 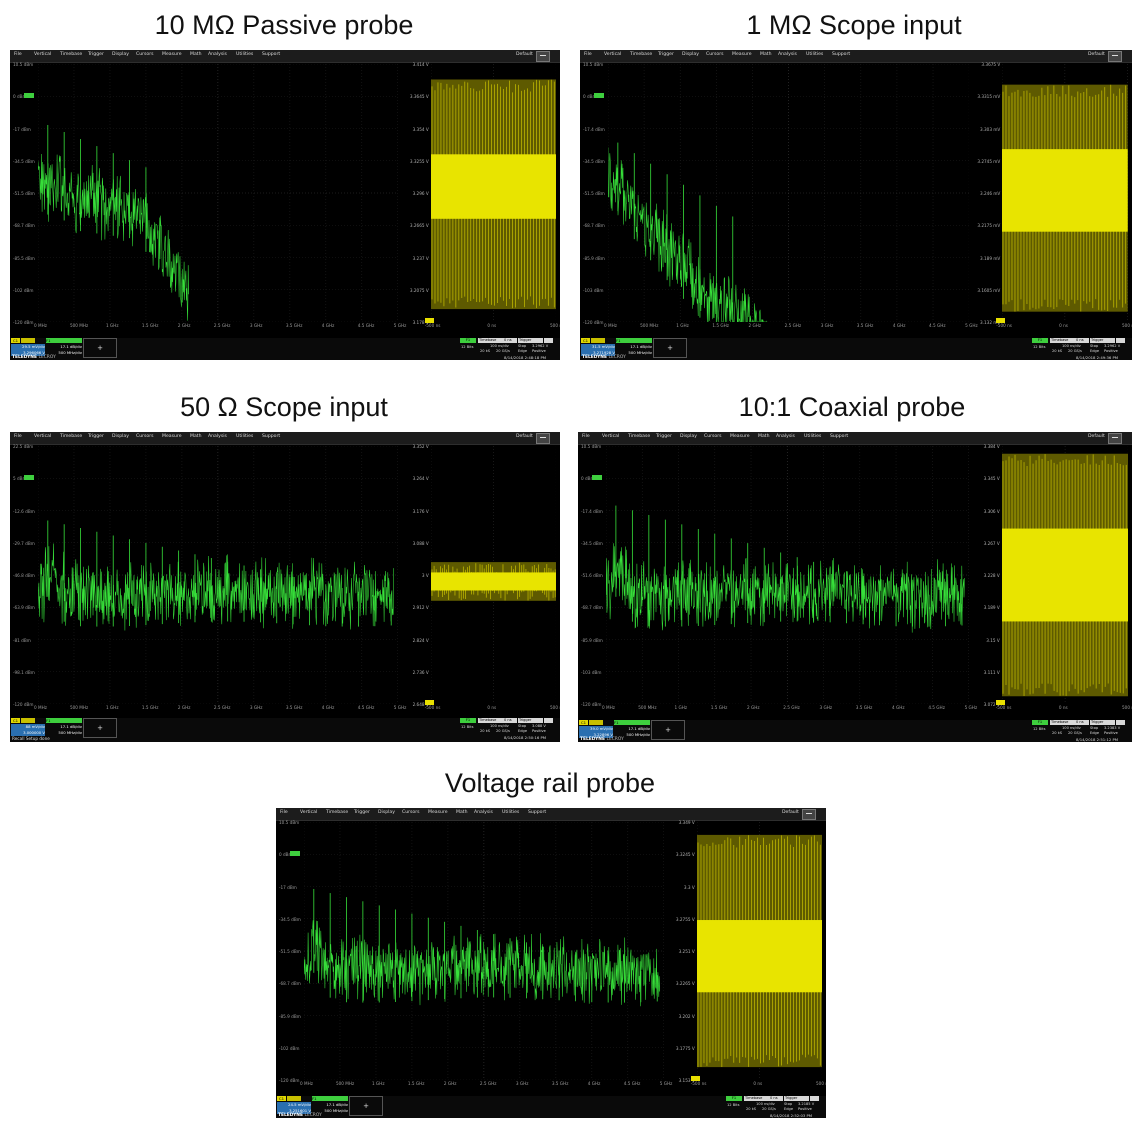 What do you see at coordinates (34, 357) in the screenshot?
I see `brand-logo: TELEDYNE LECROY` at bounding box center [34, 357].